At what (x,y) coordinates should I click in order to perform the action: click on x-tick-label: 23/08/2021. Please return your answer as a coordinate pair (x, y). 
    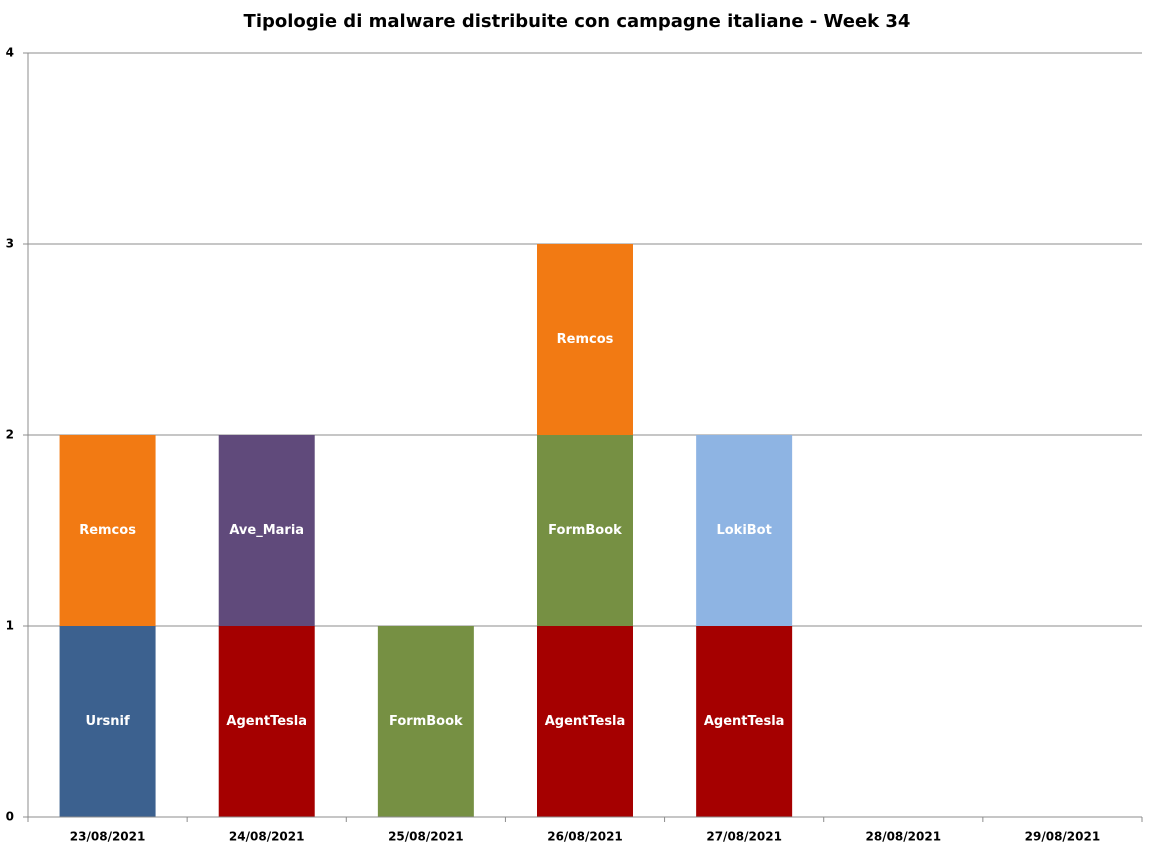
    Looking at the image, I should click on (108, 837).